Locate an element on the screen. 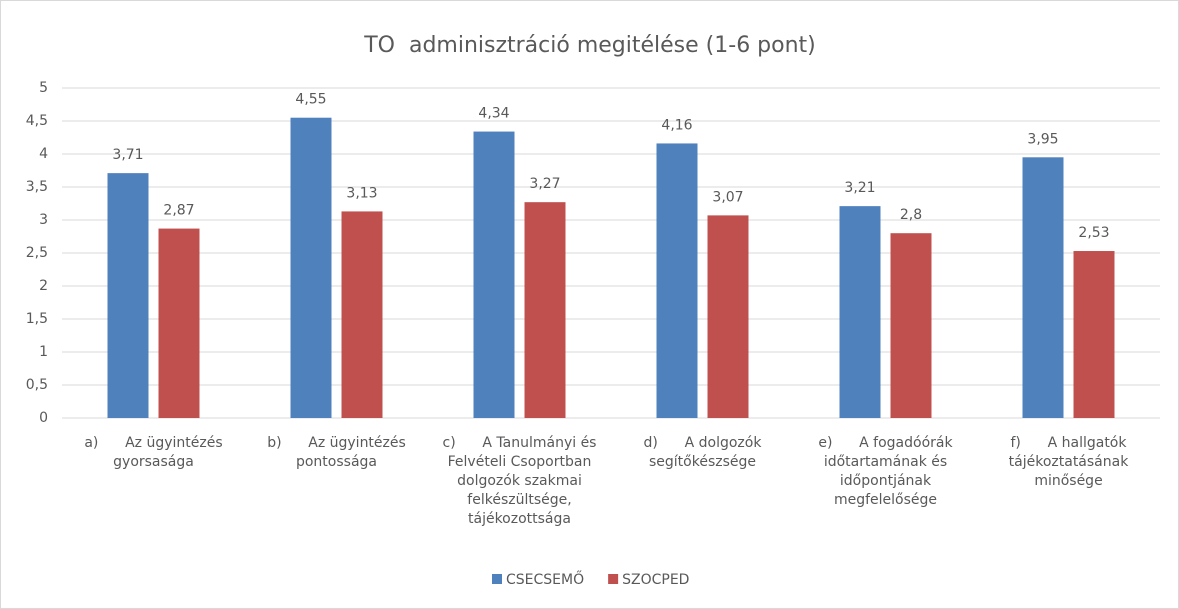 The width and height of the screenshot is (1179, 609). value-label: 4,34 is located at coordinates (493, 114).